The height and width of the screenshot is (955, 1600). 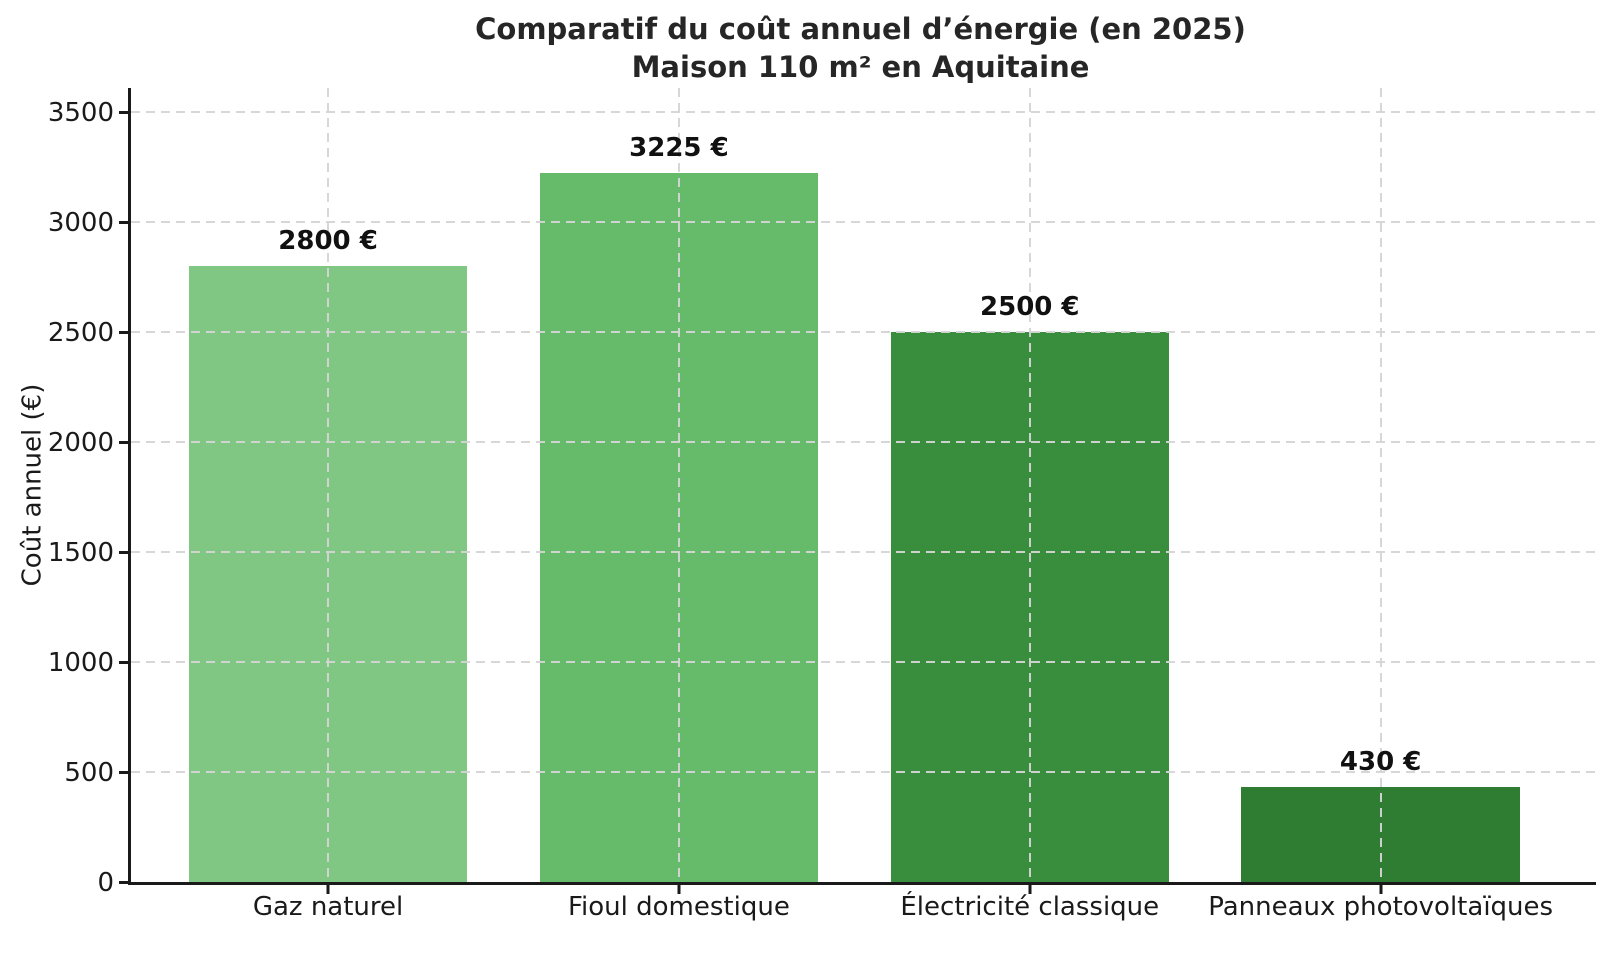 I want to click on bar-value-label-electricite-classique: 2500 €, so click(x=1030, y=307).